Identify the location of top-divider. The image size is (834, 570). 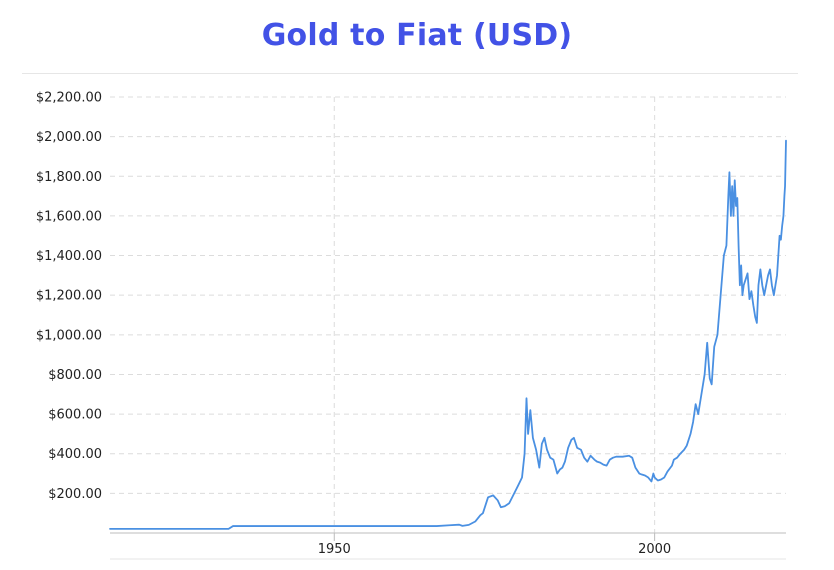
(410, 73).